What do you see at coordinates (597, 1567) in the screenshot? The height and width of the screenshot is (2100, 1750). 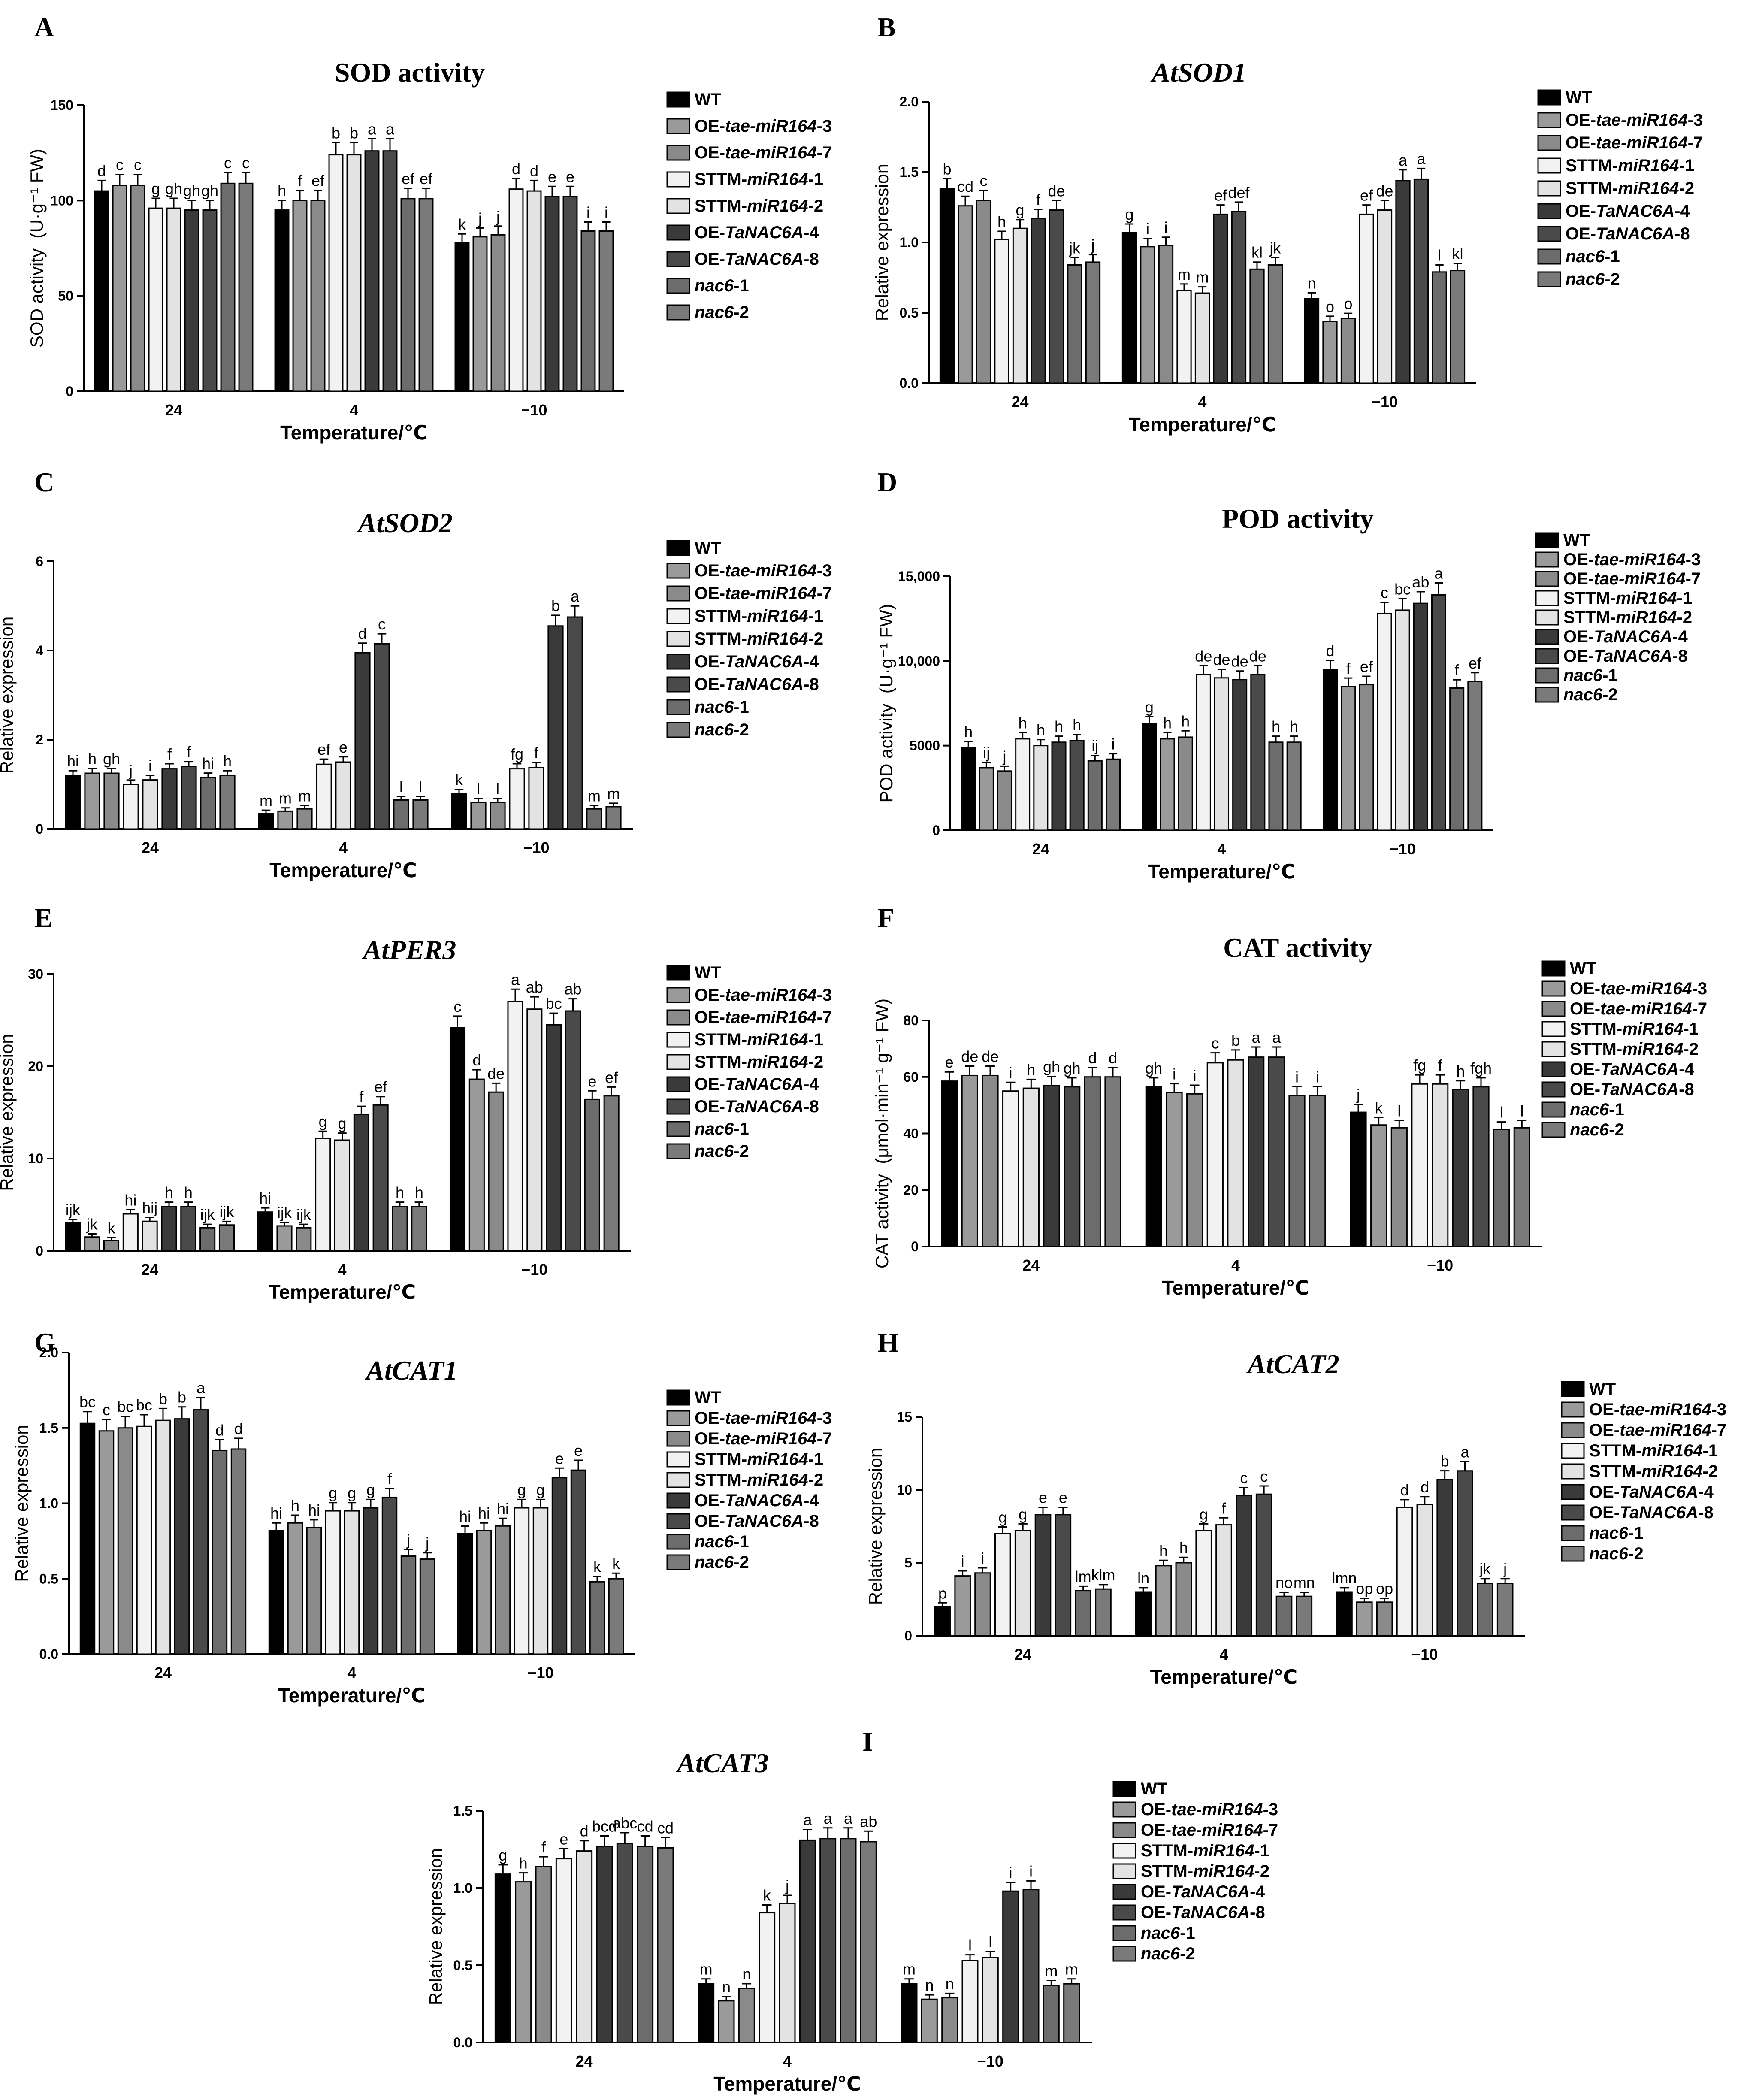 I see `significance-label: k` at bounding box center [597, 1567].